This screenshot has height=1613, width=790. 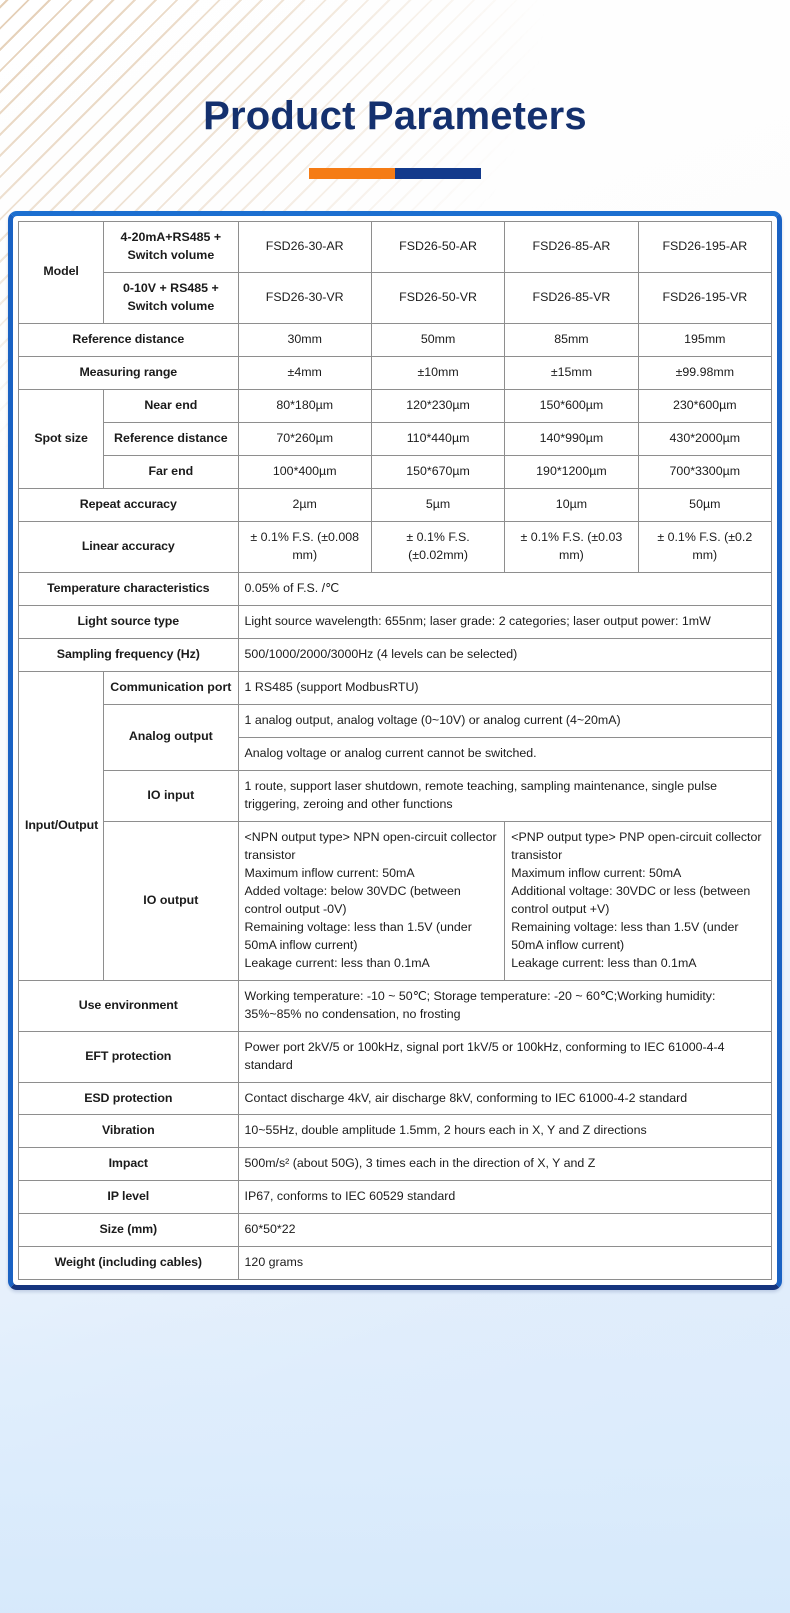 What do you see at coordinates (438, 297) in the screenshot?
I see `model-cell: FSD26-50-VR` at bounding box center [438, 297].